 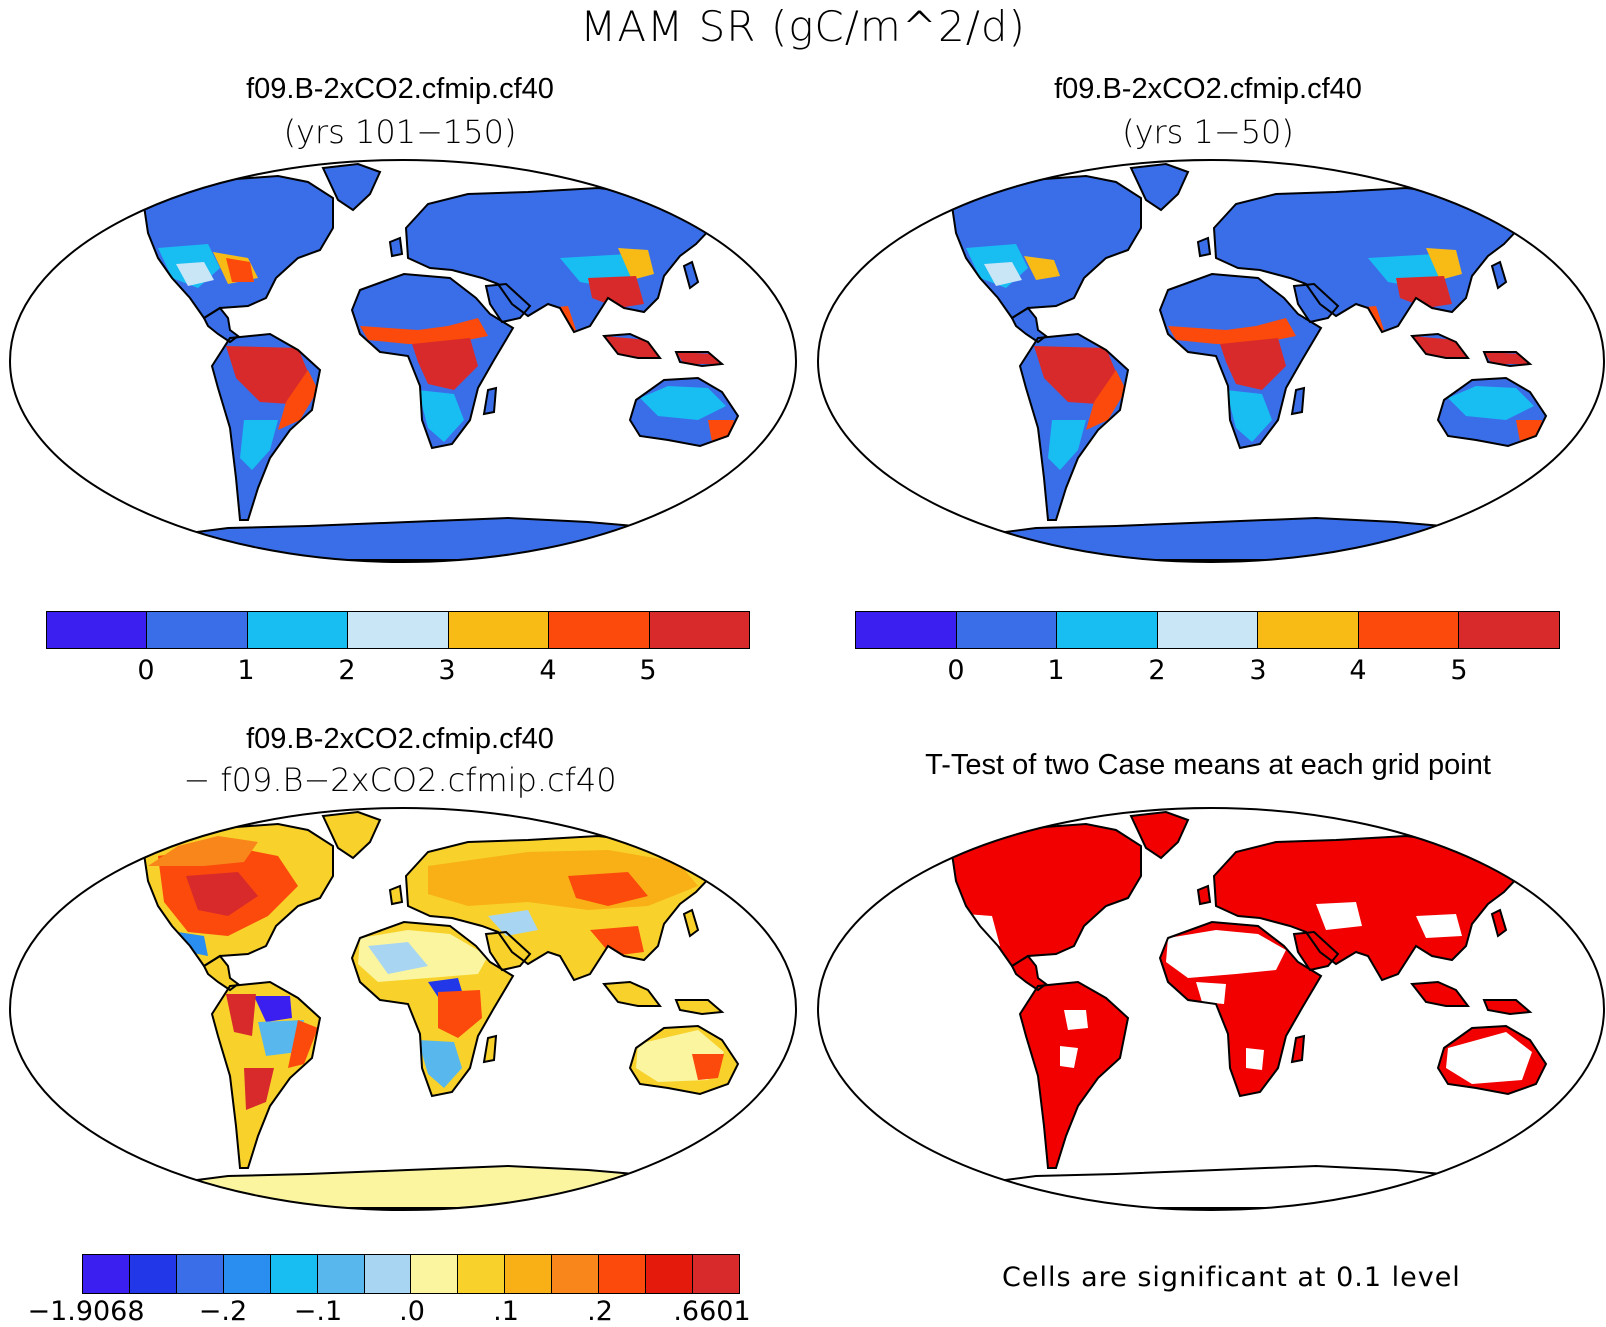 I want to click on panel-title-top-right: f09.B-2xCO2.cfmip.cf40, so click(x=1208, y=89).